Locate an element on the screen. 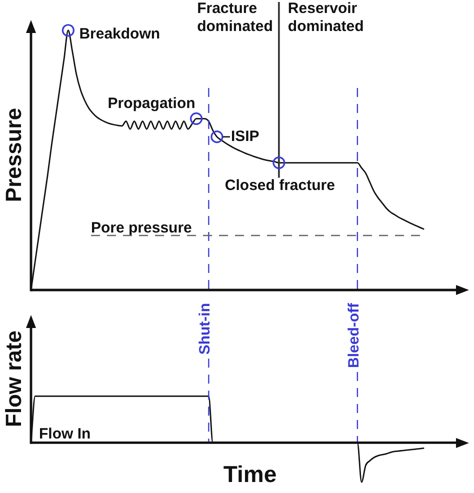  annotation: Reservoir dominated is located at coordinates (326, 18).